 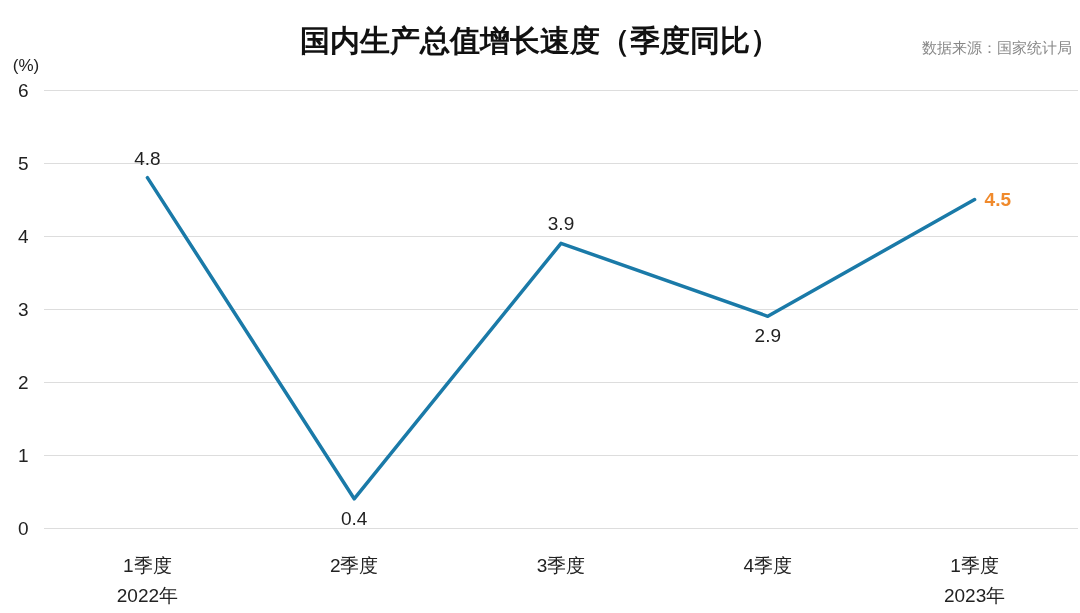 I want to click on y-axis-title: (%), so click(x=26, y=65).